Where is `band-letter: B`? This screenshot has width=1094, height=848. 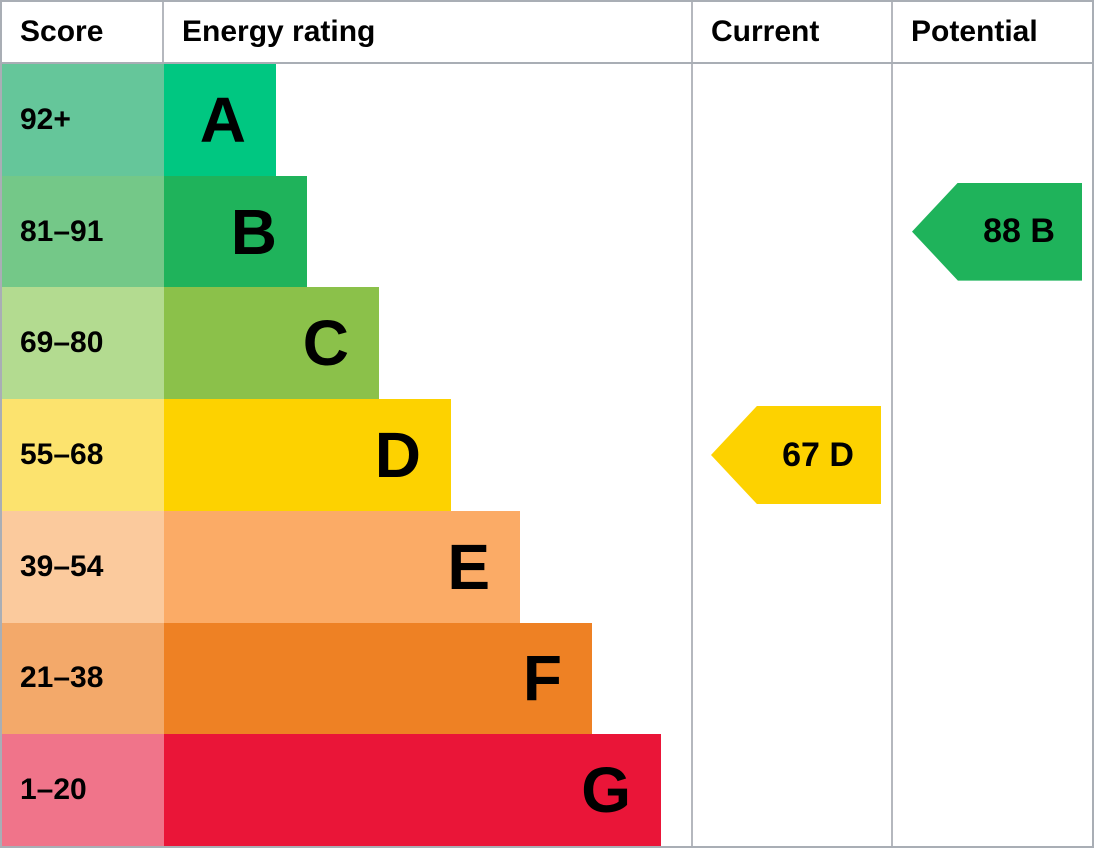
band-letter: B is located at coordinates (253, 231).